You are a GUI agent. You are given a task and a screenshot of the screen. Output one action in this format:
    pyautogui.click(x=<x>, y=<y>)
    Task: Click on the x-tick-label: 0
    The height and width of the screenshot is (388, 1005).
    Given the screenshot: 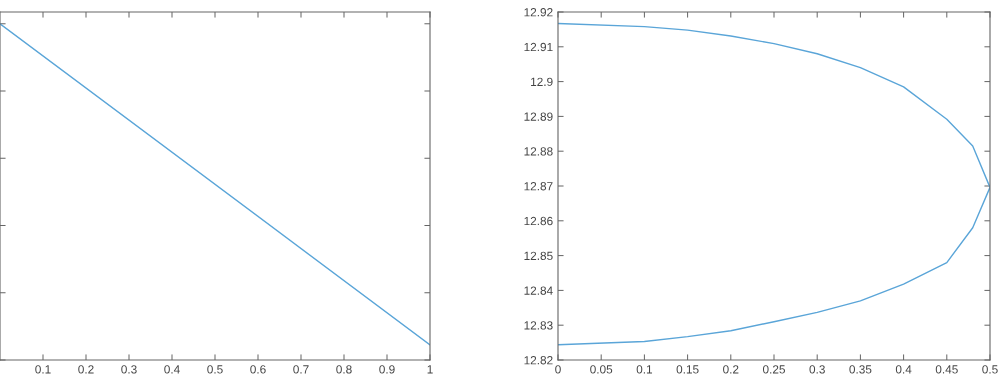 What is the action you would take?
    pyautogui.click(x=558, y=369)
    